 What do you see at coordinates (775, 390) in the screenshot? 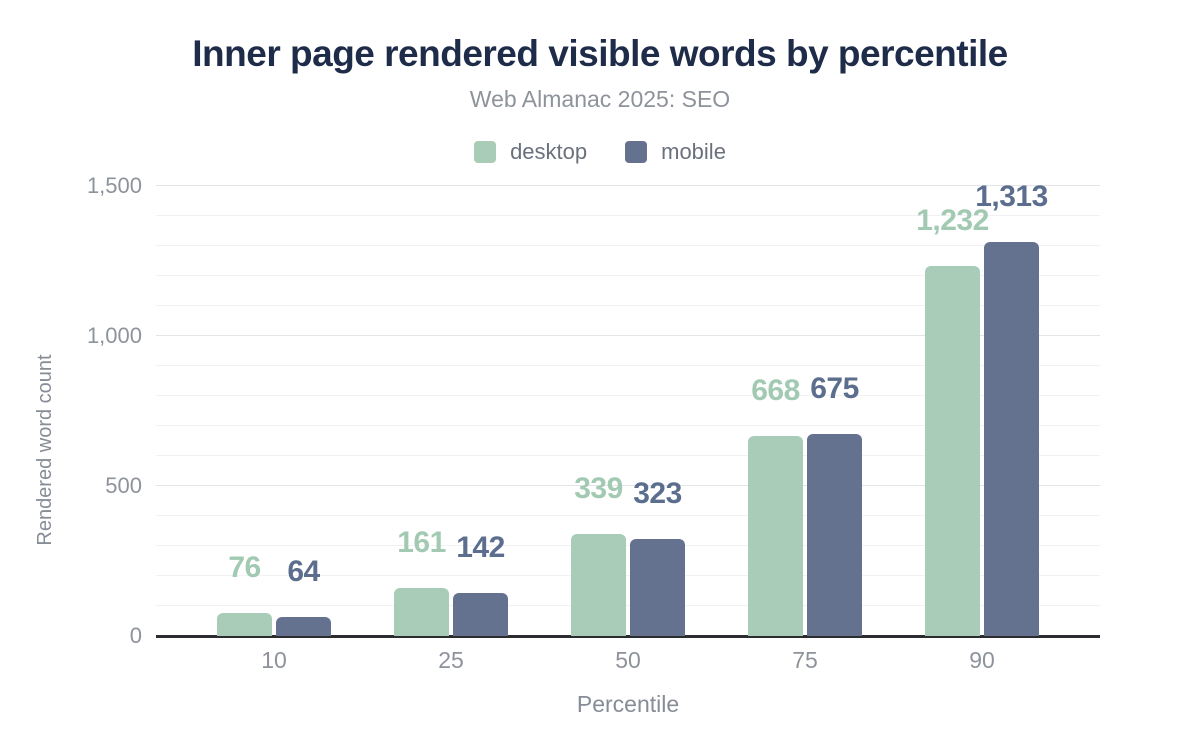
I see `bar-value-label-desktop-p75: 668` at bounding box center [775, 390].